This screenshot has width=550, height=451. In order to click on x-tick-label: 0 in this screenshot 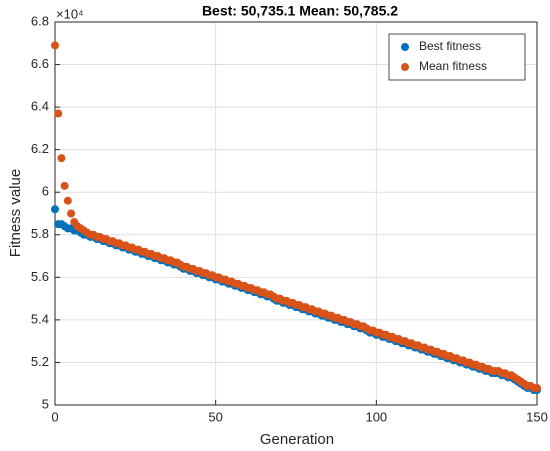, I will do `click(54, 416)`.